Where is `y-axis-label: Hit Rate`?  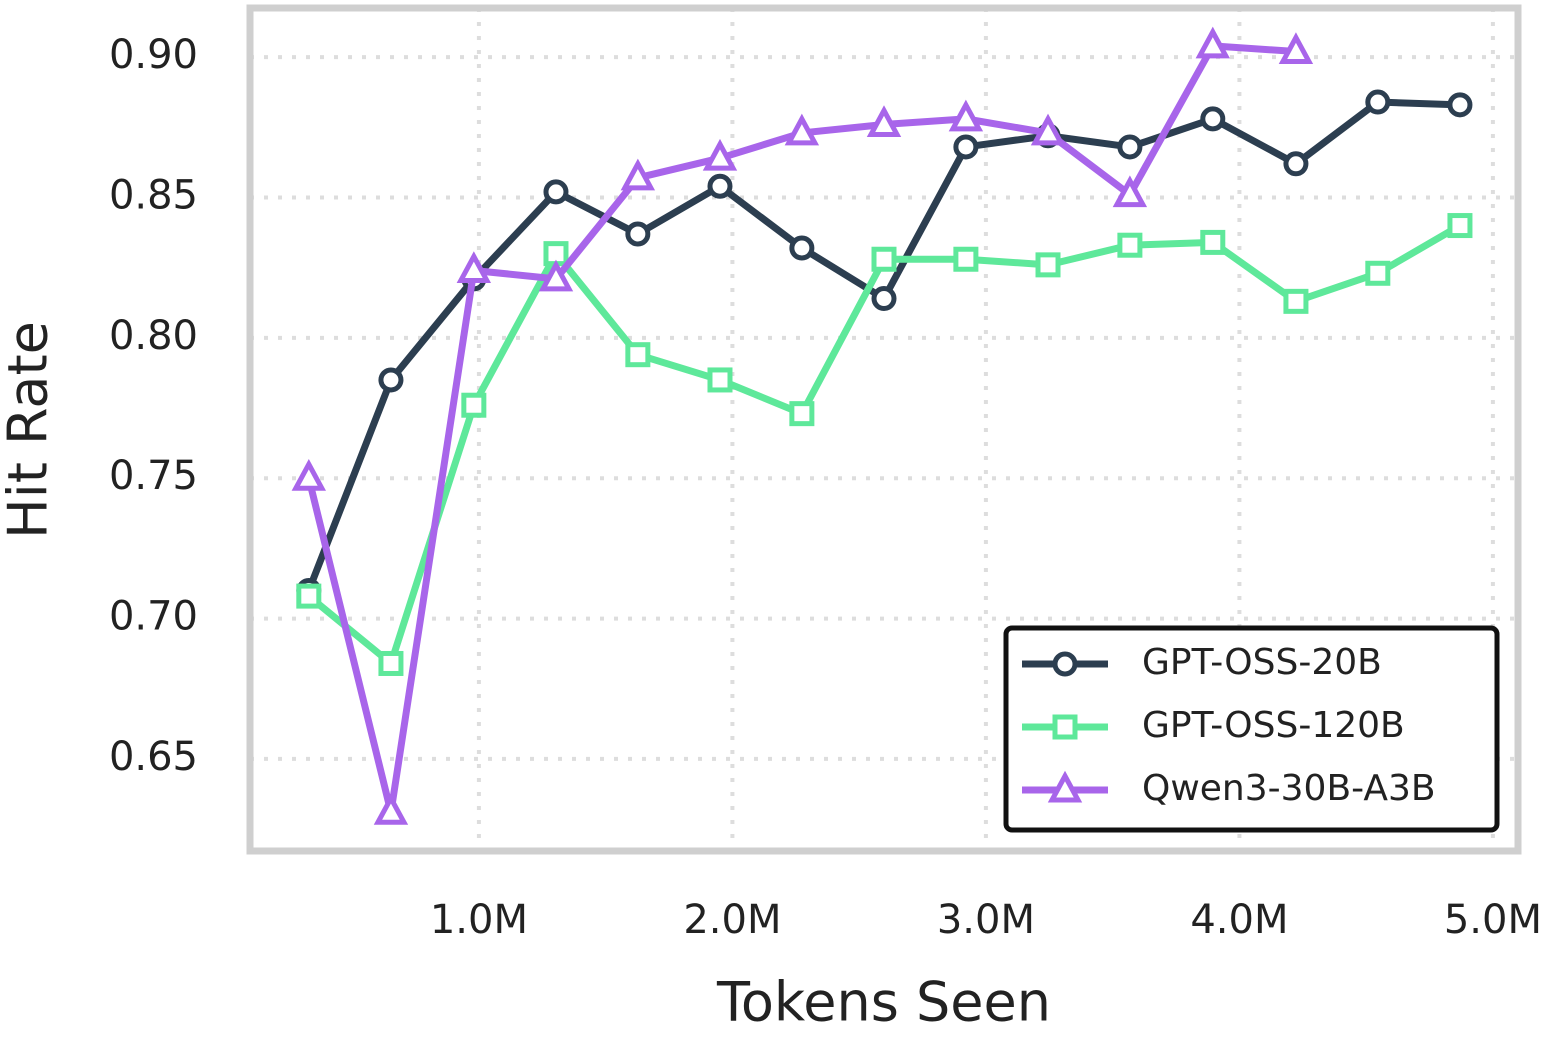
y-axis-label: Hit Rate is located at coordinates (30, 430).